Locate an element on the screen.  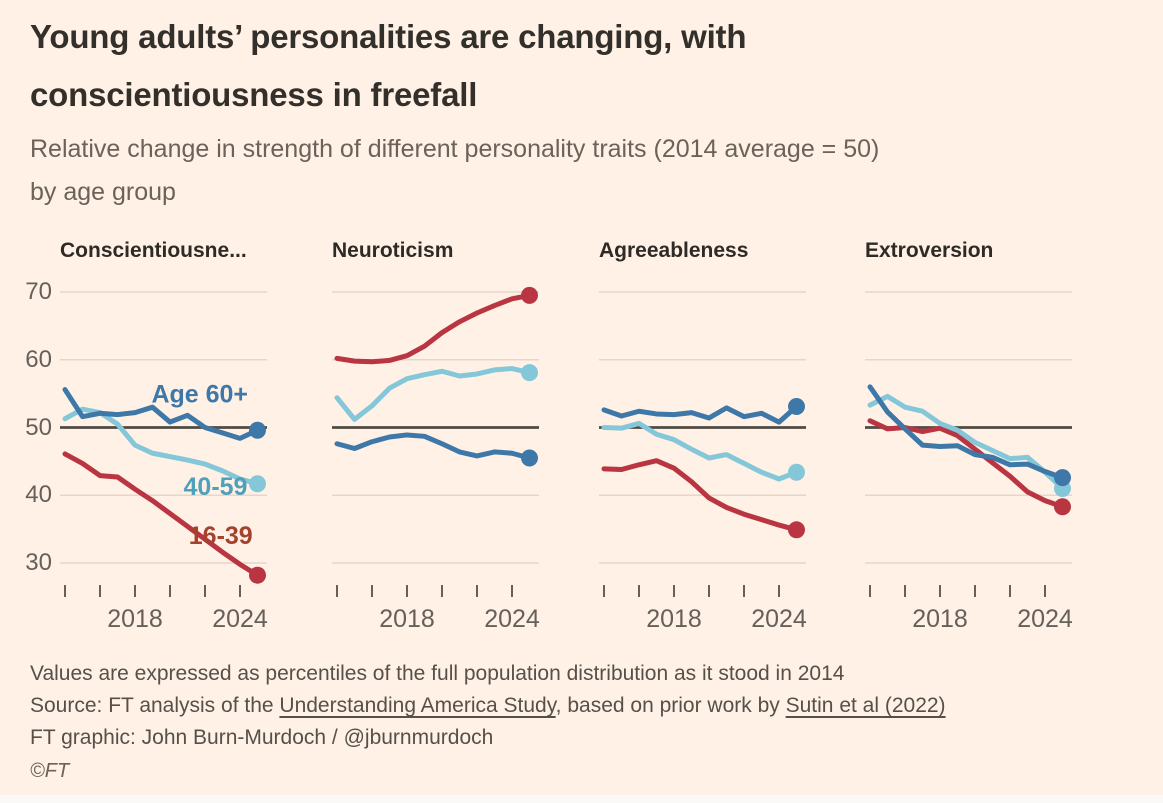
y-tick-label: 40 is located at coordinates (38, 495).